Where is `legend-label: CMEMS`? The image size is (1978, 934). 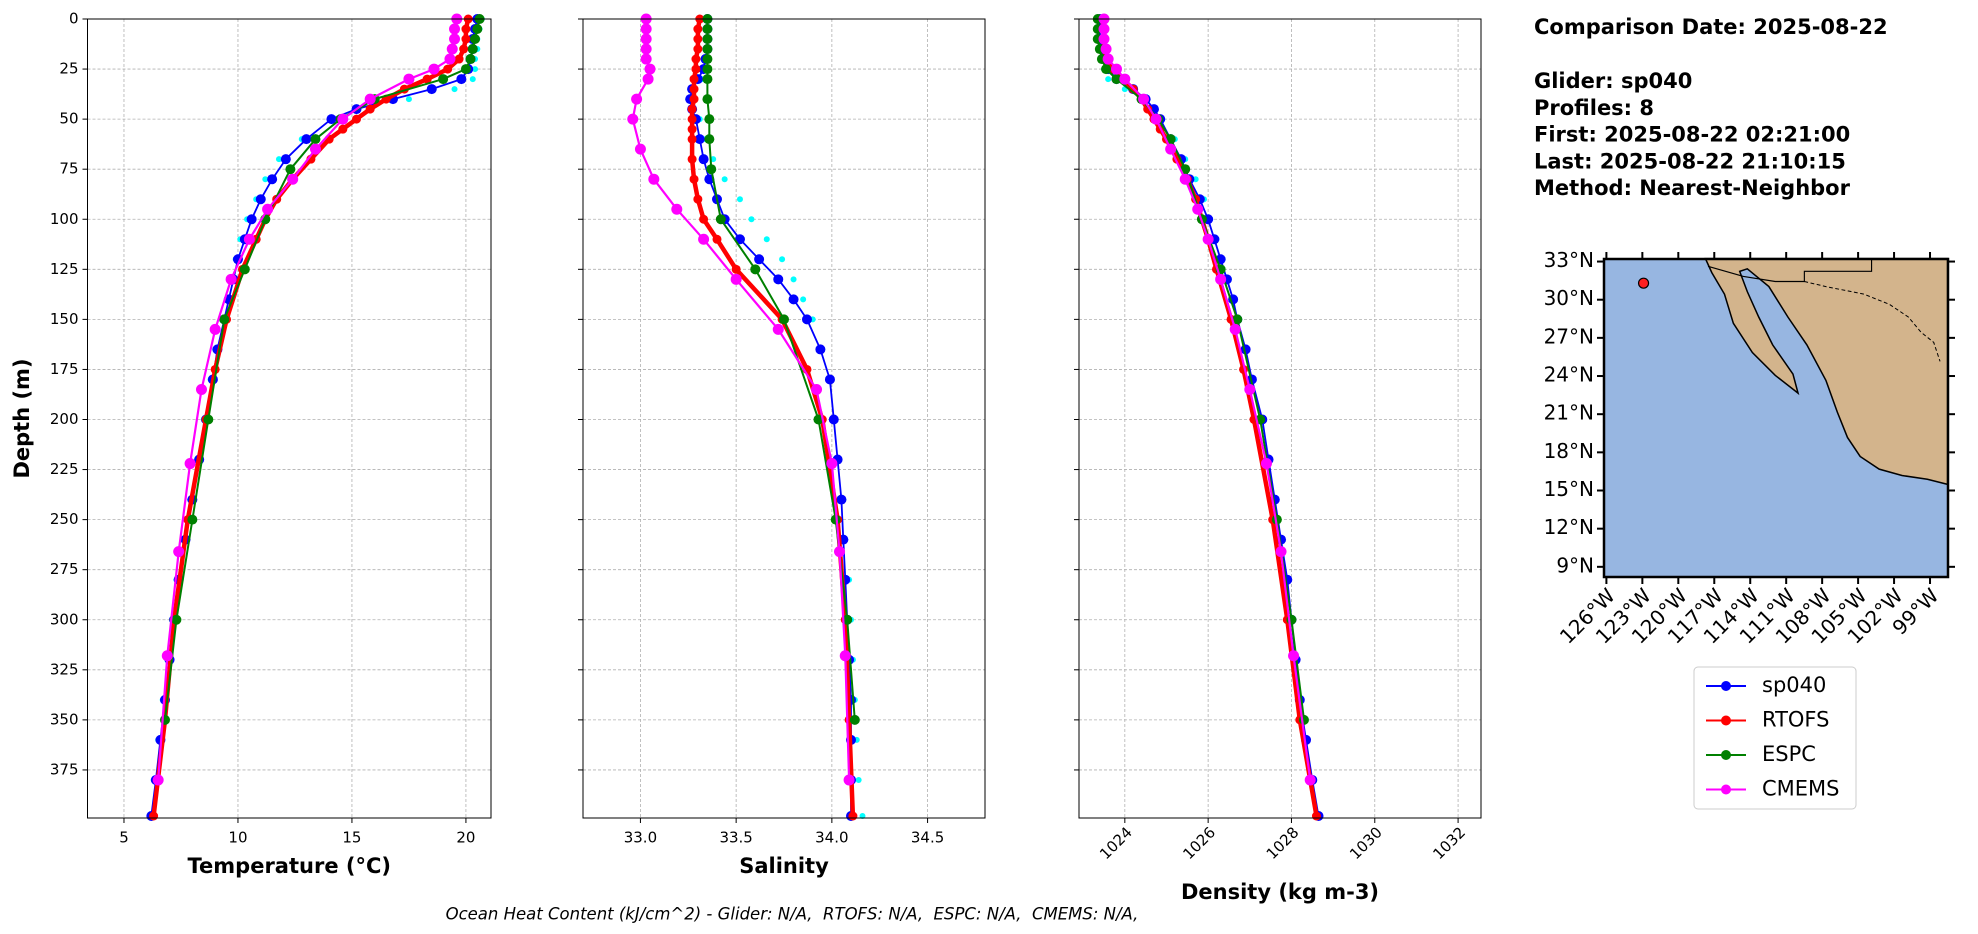
legend-label: CMEMS is located at coordinates (1801, 789).